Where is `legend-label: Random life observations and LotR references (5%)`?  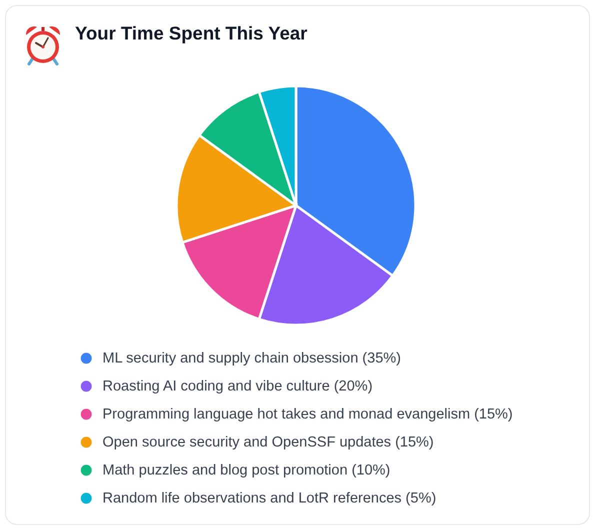
legend-label: Random life observations and LotR references (5%) is located at coordinates (269, 498).